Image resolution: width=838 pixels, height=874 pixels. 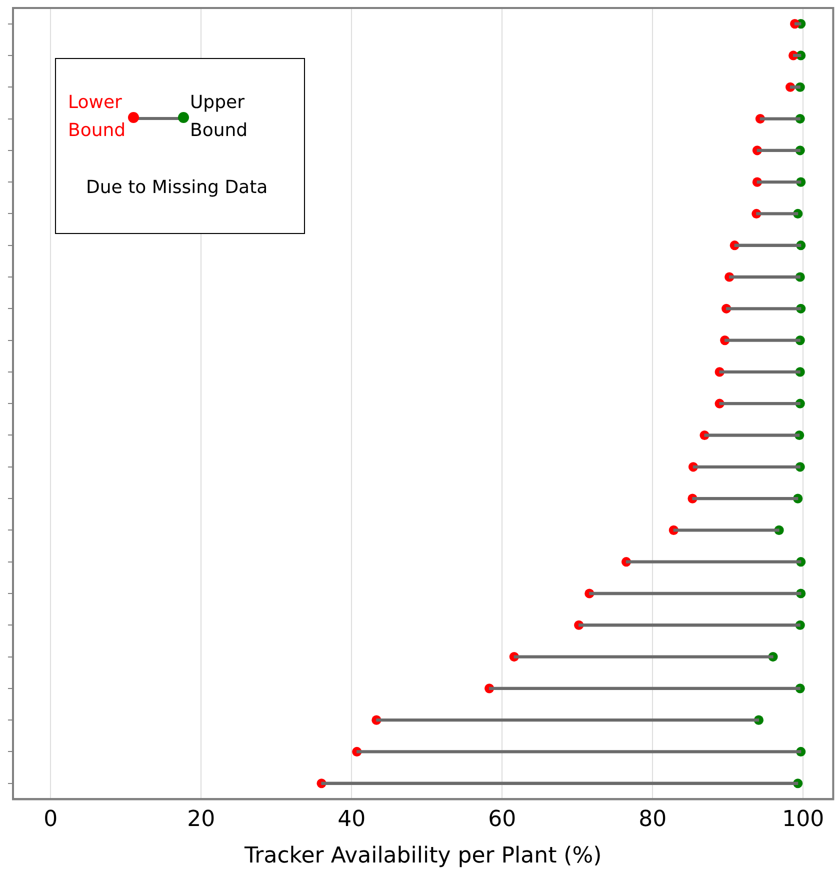 I want to click on annotation: Due to Missing Data, so click(x=177, y=187).